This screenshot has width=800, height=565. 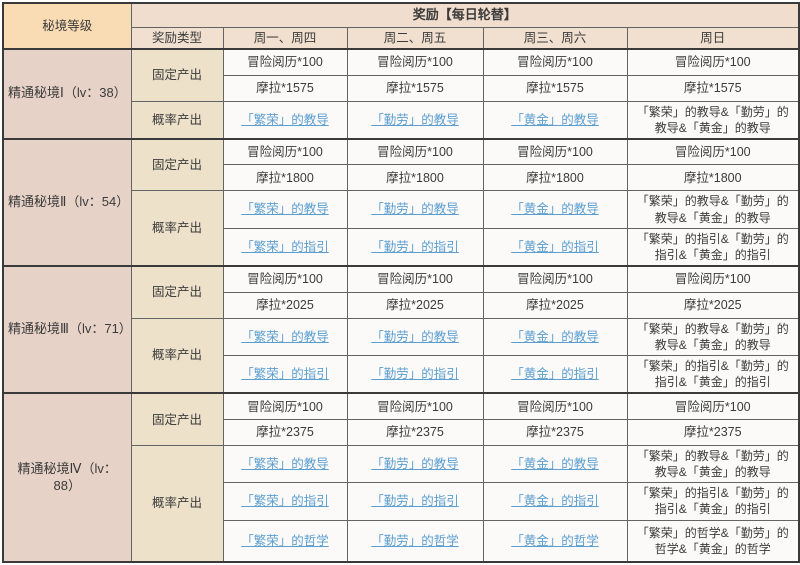 I want to click on tier-cell: 精通秘境Ⅲ（lv：71）, so click(x=67, y=329).